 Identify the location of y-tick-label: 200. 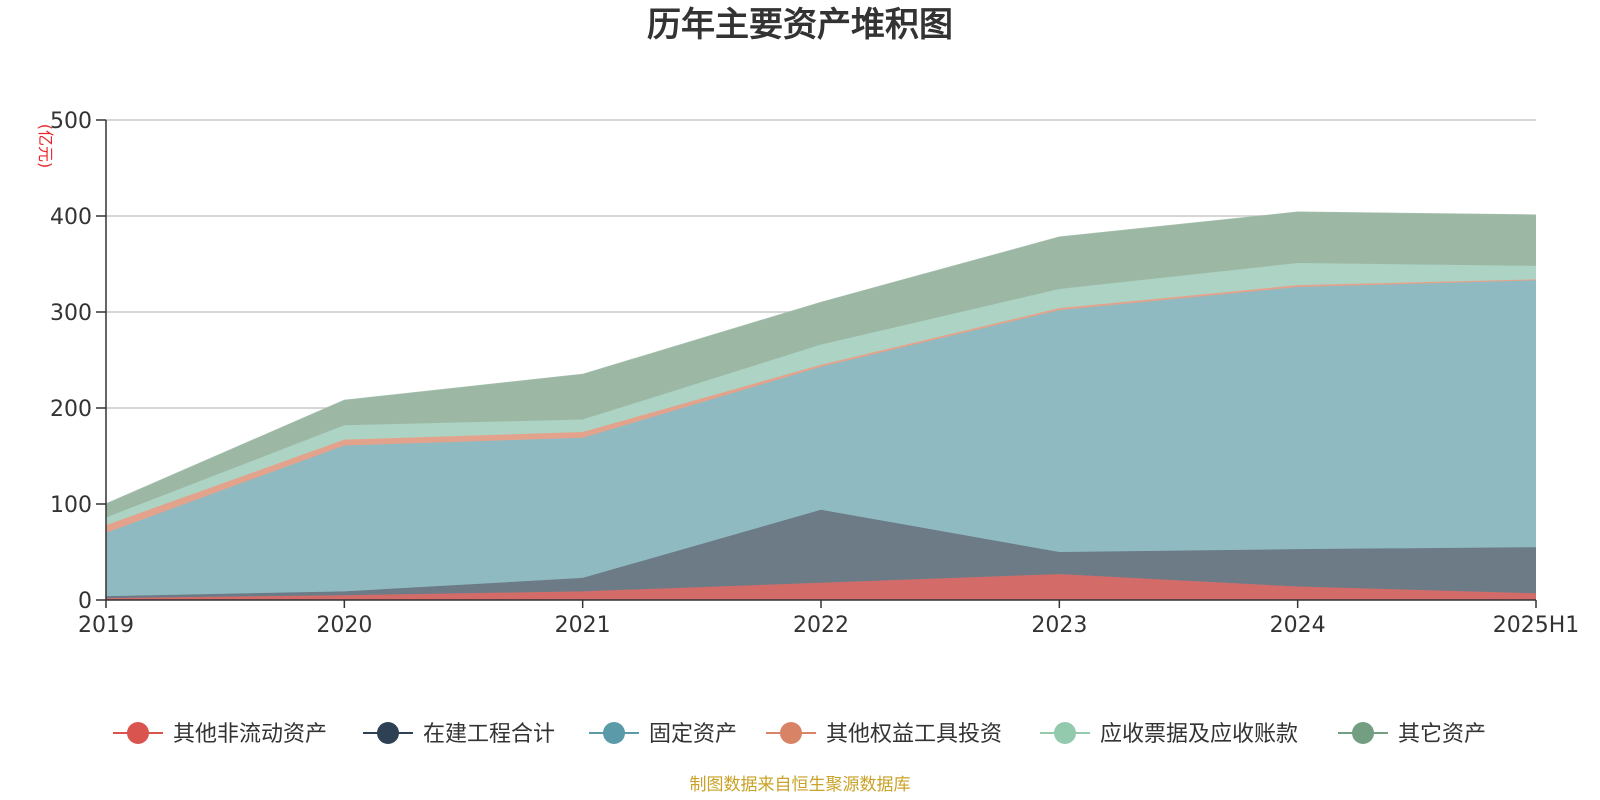
(71, 409).